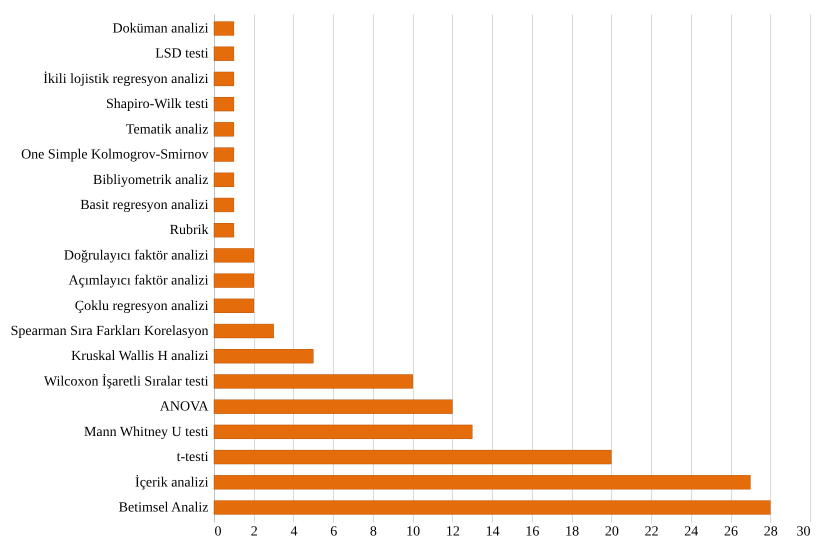  I want to click on x-tick-label: 18, so click(572, 532).